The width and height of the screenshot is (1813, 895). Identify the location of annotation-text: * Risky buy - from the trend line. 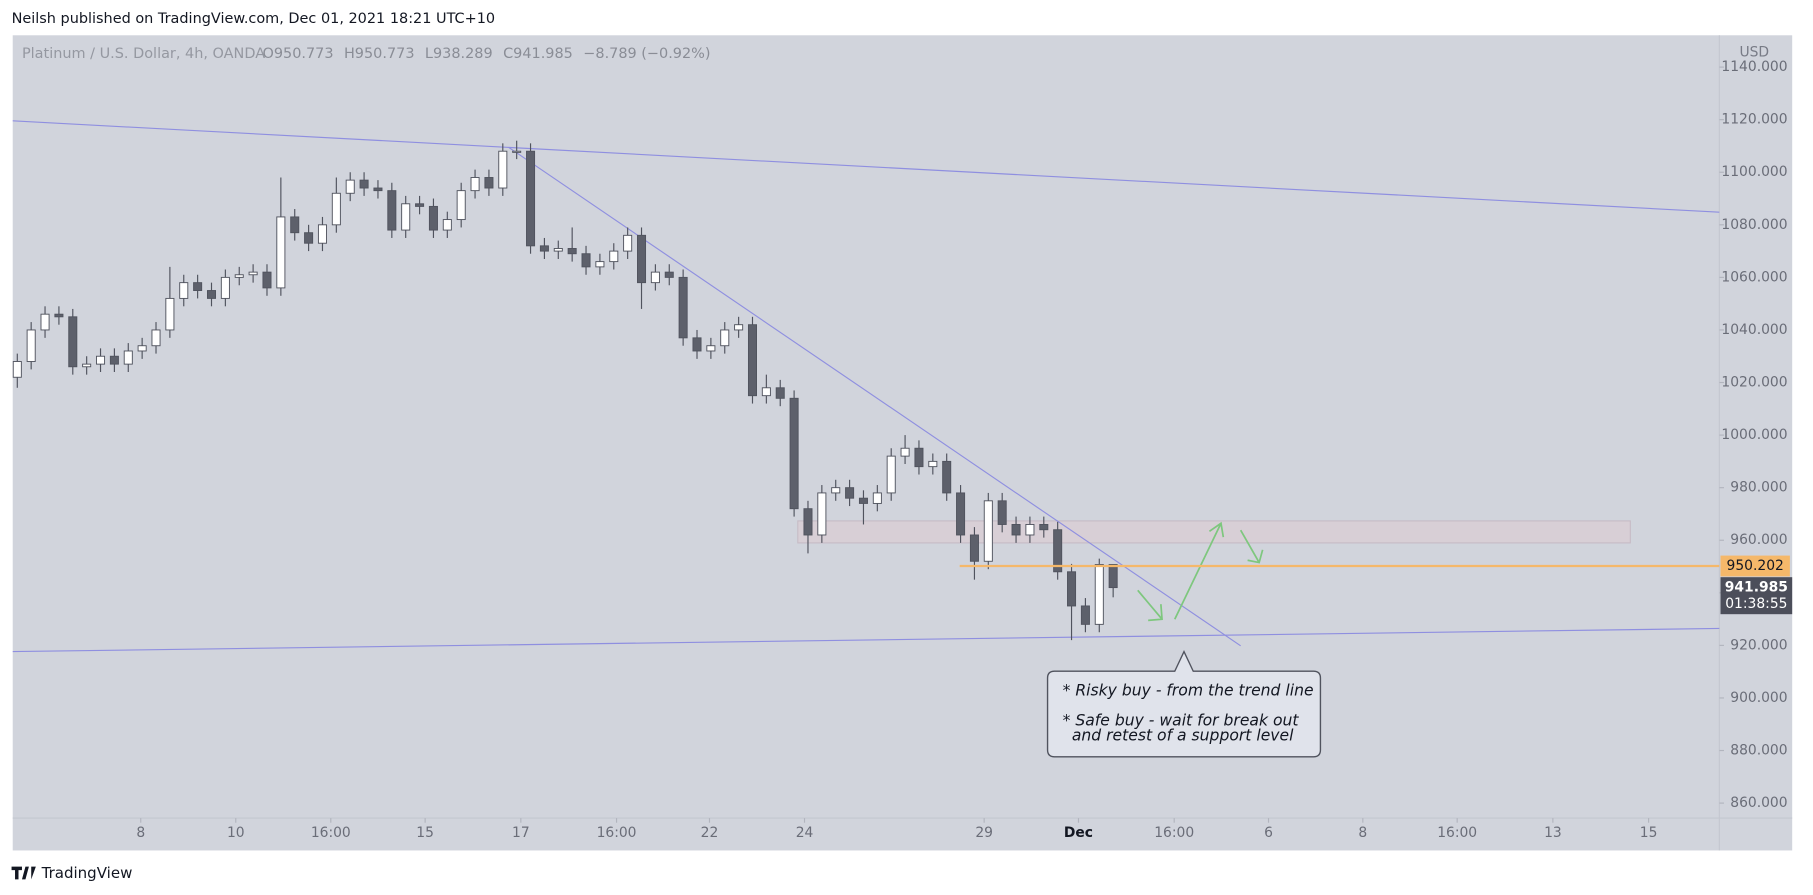
(1188, 690).